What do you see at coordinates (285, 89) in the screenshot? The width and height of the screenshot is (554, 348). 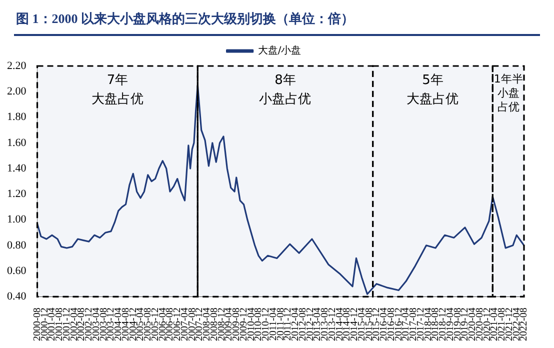 I see `band-label: 8年小盘占优` at bounding box center [285, 89].